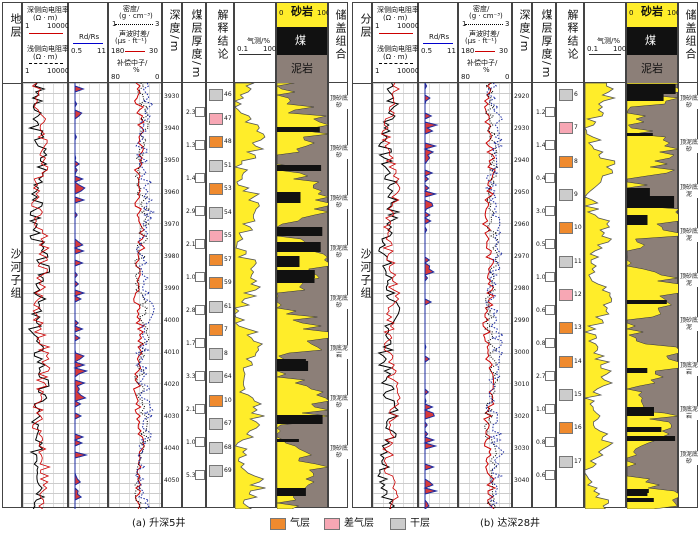  I want to click on lith-max-a: 100, so click(324, 13).